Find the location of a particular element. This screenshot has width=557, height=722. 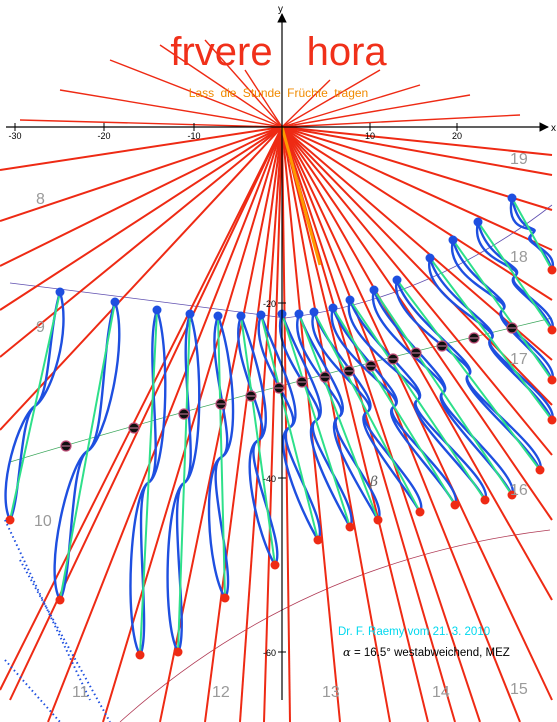

dial-motto: Lass die Stunde Früchte tragen is located at coordinates (278, 93).